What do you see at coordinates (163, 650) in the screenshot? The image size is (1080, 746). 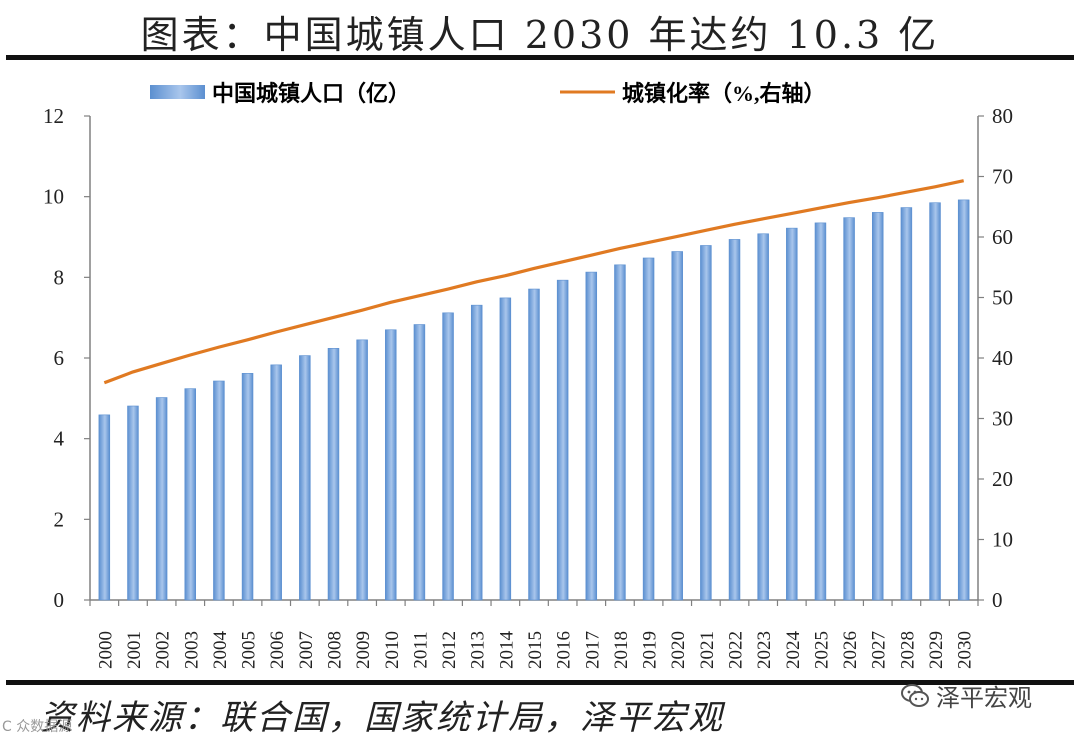 I see `x-tick-label: 2002` at bounding box center [163, 650].